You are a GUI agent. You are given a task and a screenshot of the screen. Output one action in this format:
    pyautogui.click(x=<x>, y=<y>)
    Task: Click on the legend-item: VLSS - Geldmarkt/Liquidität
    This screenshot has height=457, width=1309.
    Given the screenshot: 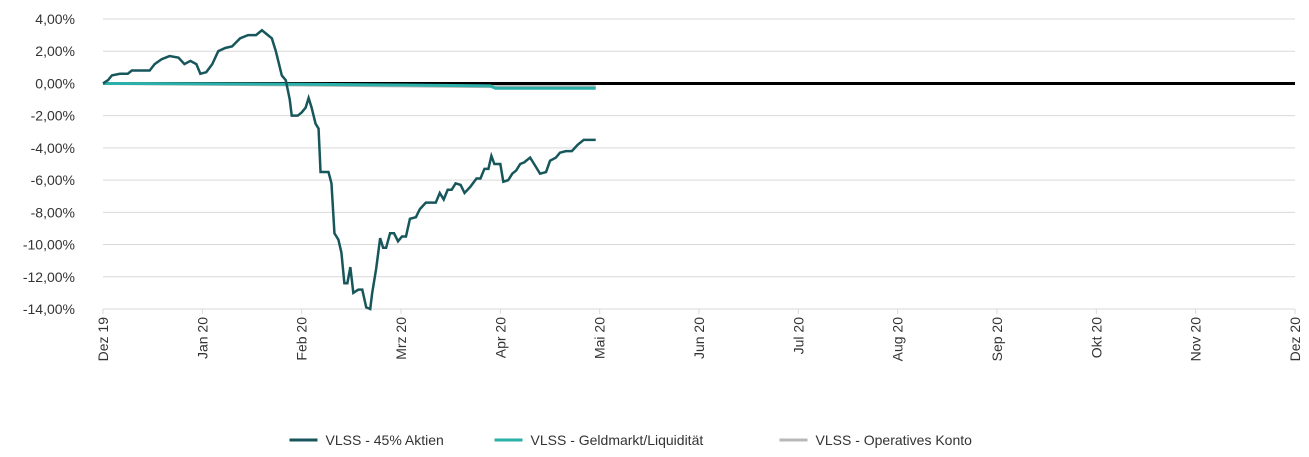 What is the action you would take?
    pyautogui.click(x=599, y=440)
    